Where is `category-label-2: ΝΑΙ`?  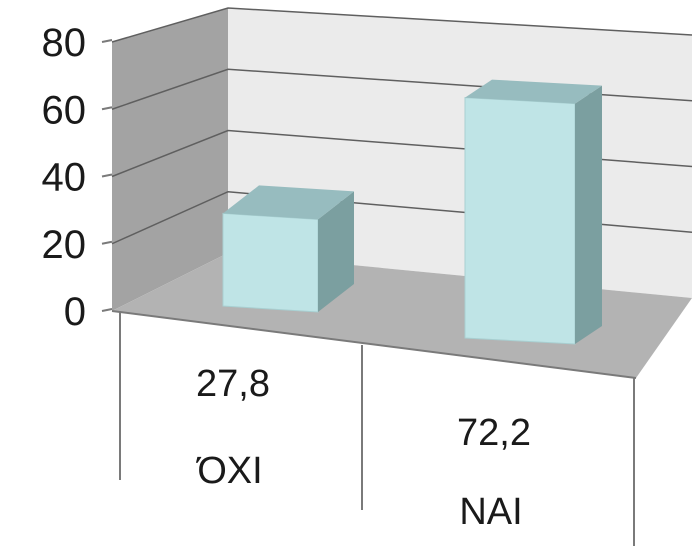
category-label-2: ΝΑΙ is located at coordinates (490, 512).